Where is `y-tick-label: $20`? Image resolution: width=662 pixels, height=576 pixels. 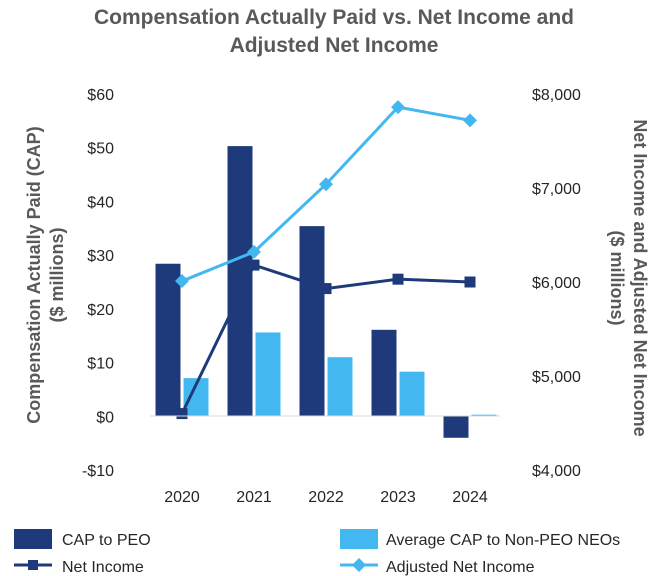
y-tick-label: $20 is located at coordinates (100, 310).